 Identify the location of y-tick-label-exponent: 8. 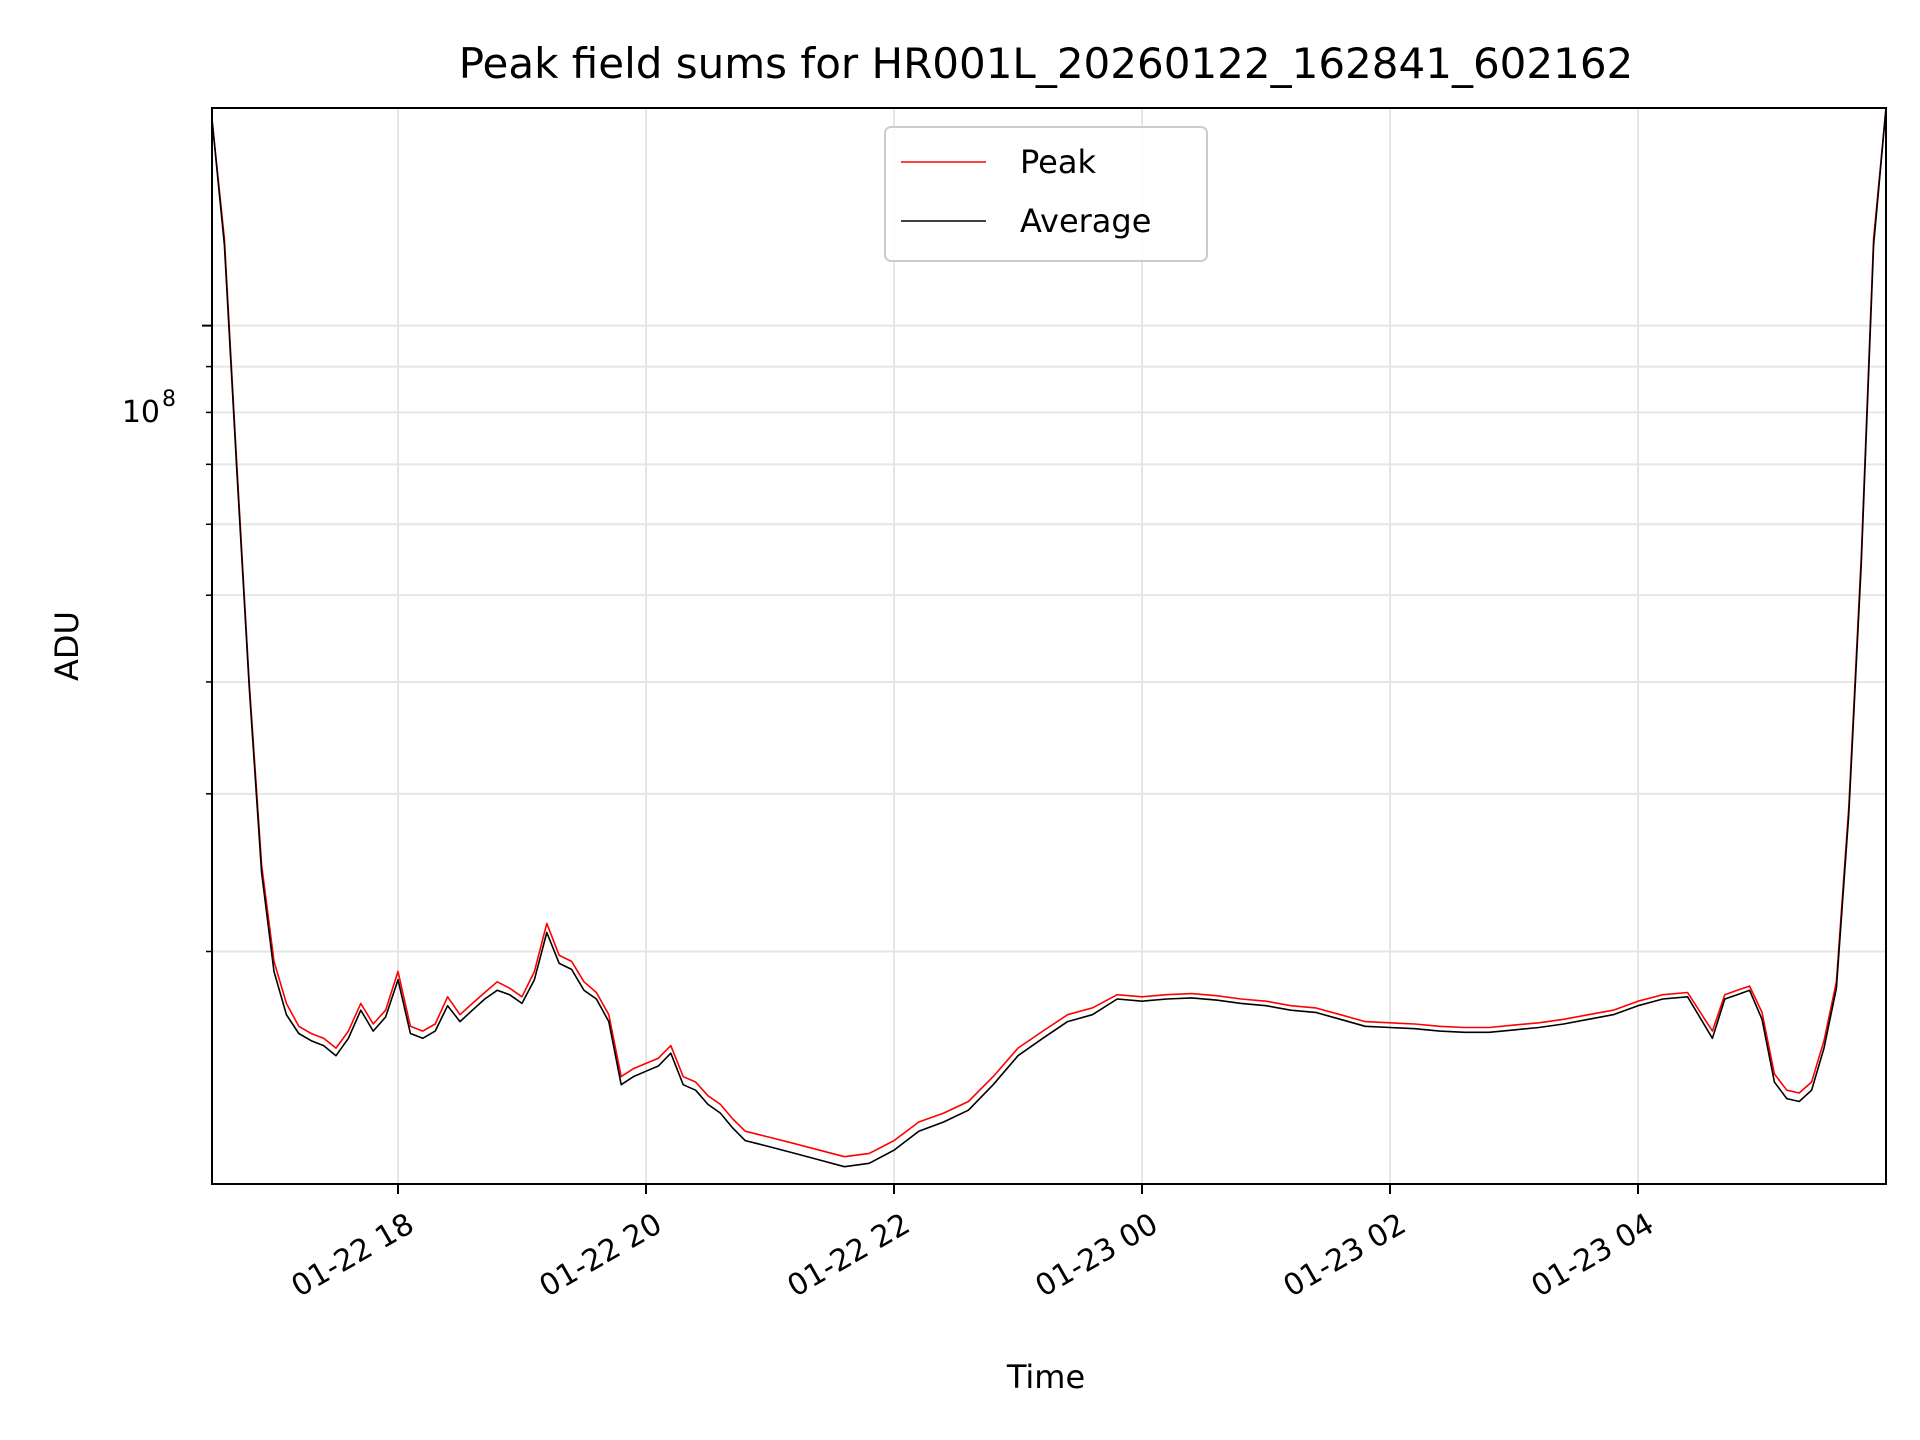
(169, 399).